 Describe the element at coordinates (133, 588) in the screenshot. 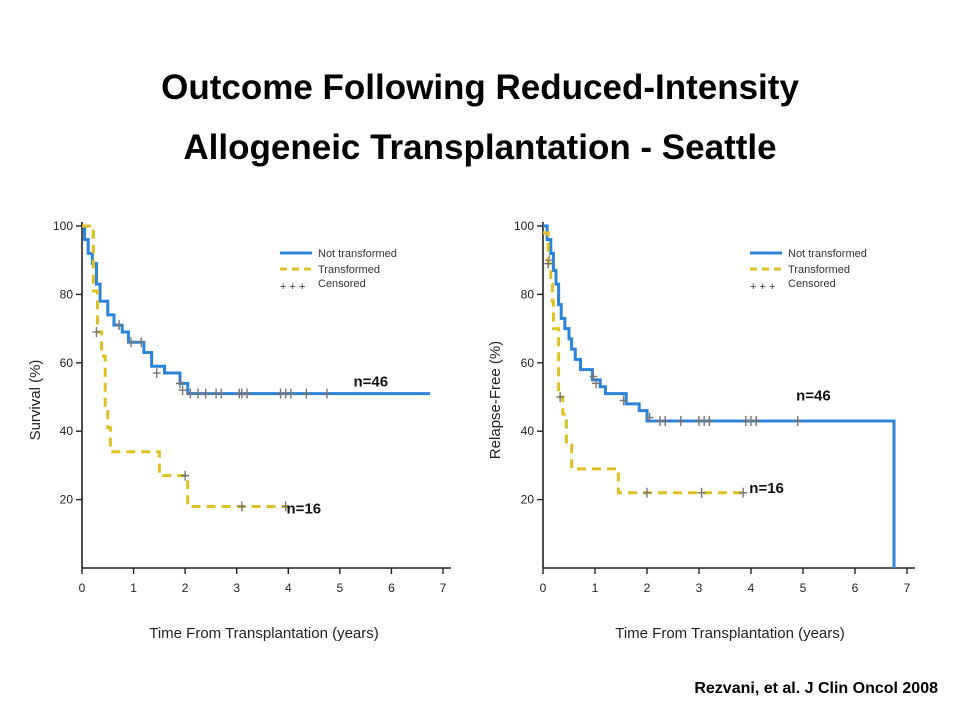

I see `chart-0-x-tick-label: 1` at that location.